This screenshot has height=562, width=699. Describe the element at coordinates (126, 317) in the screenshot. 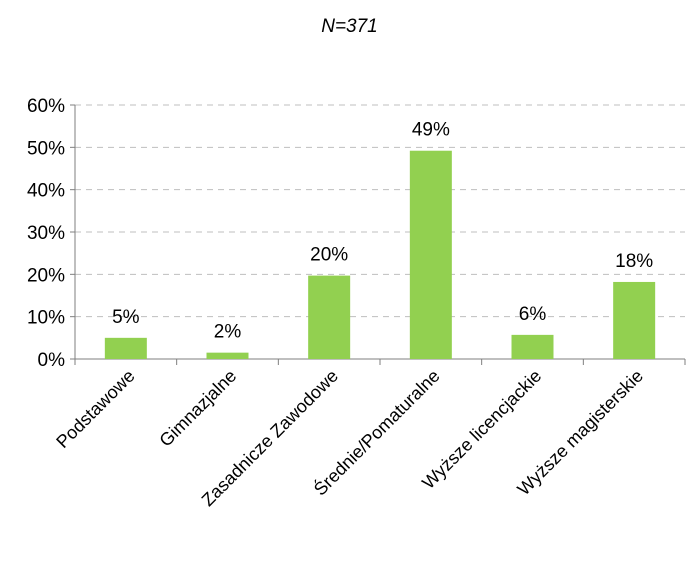

I see `data-label: 5%` at that location.